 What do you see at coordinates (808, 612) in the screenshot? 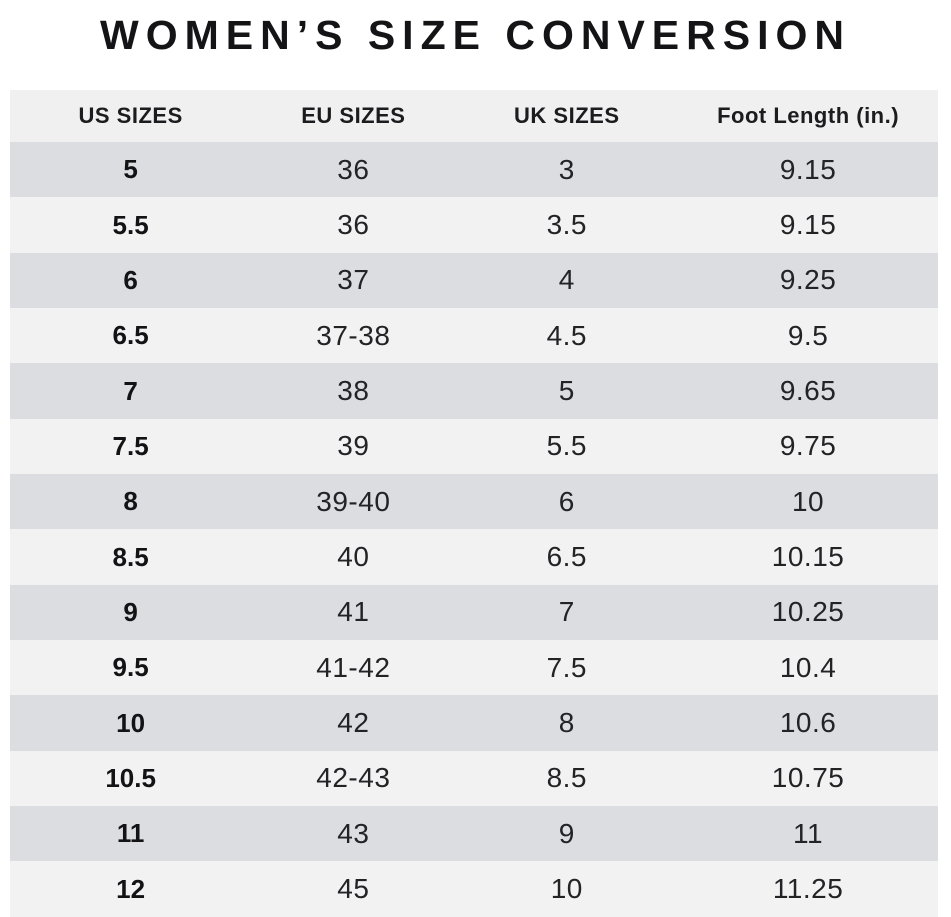
I see `cell-foot-length: 10.25` at bounding box center [808, 612].